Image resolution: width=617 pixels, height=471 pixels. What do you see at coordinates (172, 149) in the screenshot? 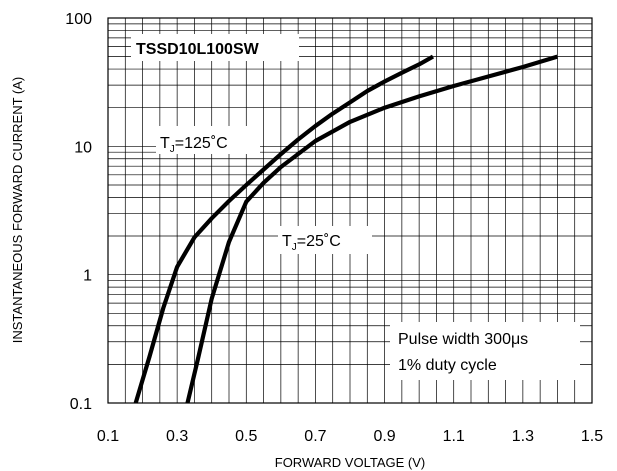
I see `label-125c-sub: J` at bounding box center [172, 149].